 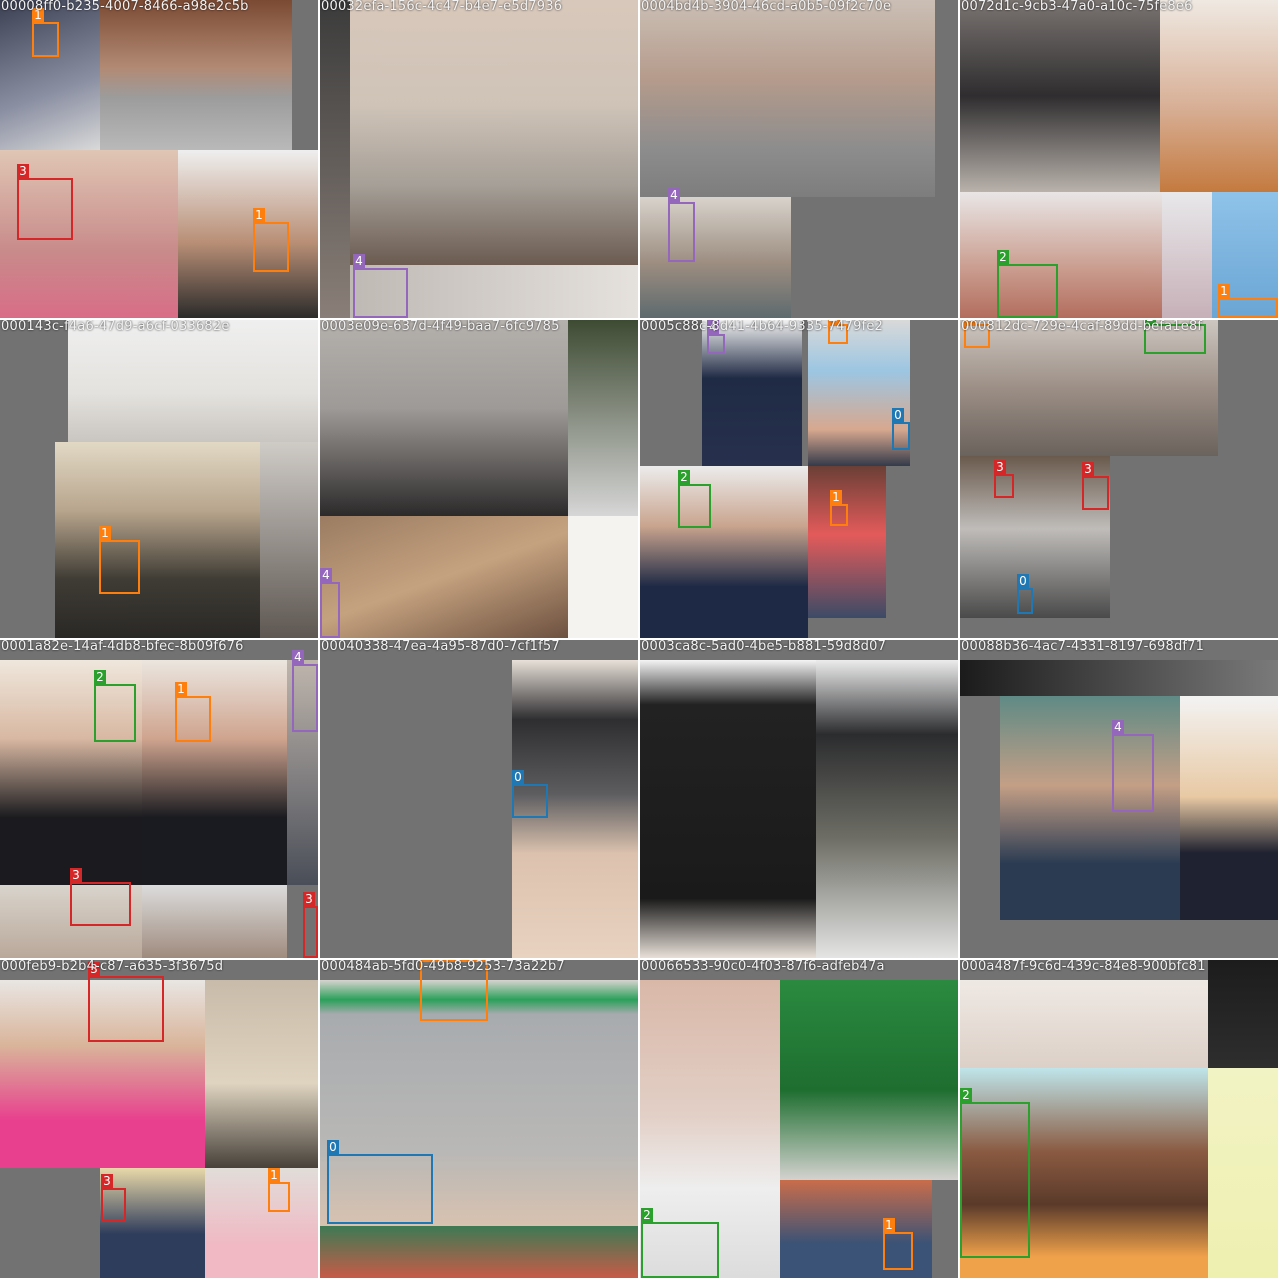 I want to click on mosaic-tile: 000a487f-9c6d-439c-84e8-900bfc81 2, so click(x=1119, y=1119).